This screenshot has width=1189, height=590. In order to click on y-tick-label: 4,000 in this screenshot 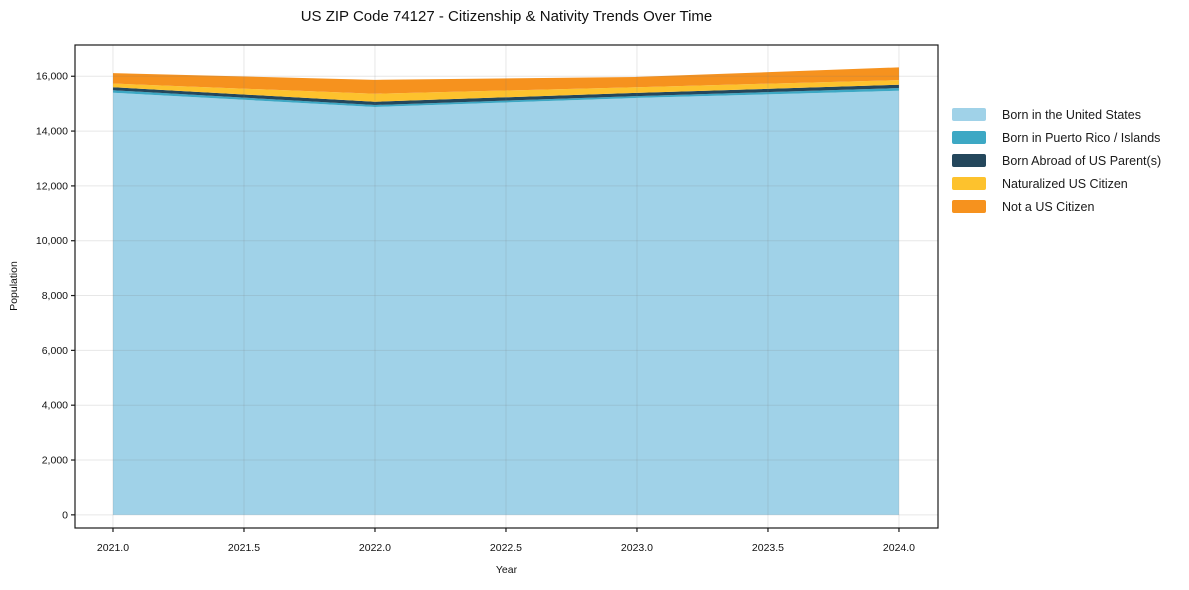, I will do `click(55, 406)`.